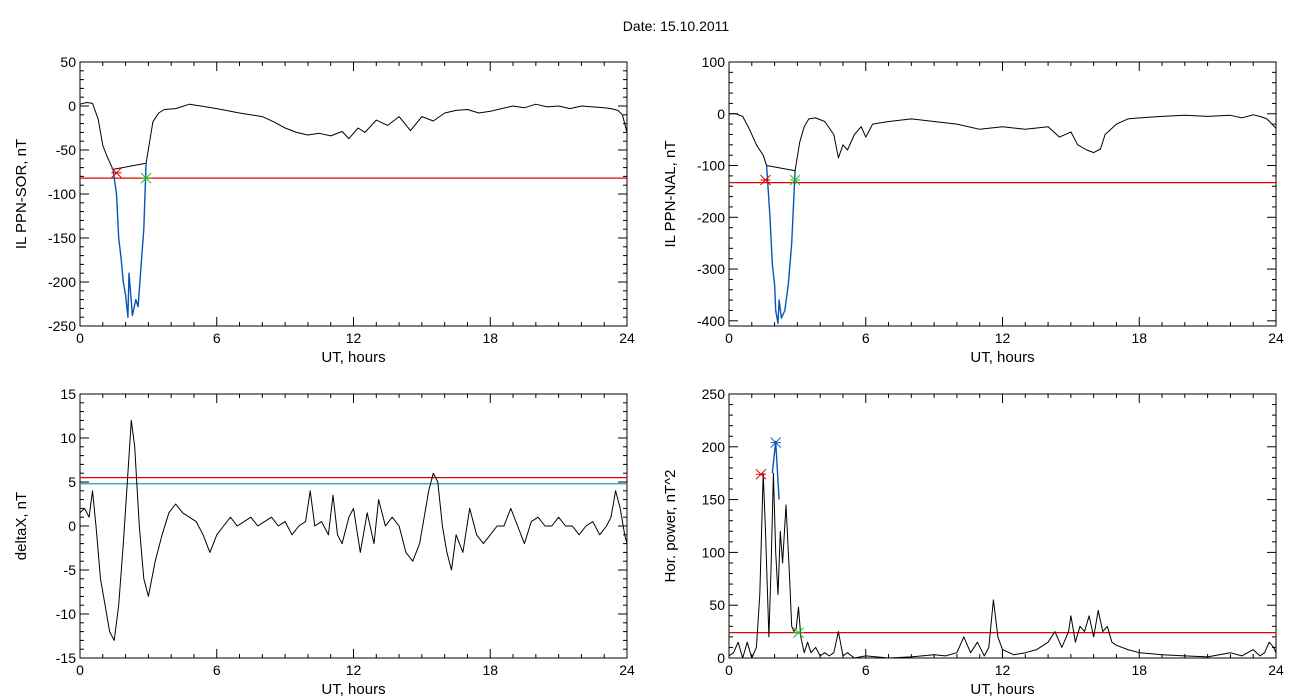 The image size is (1300, 700). I want to click on y-tick-label: 15, so click(68, 394).